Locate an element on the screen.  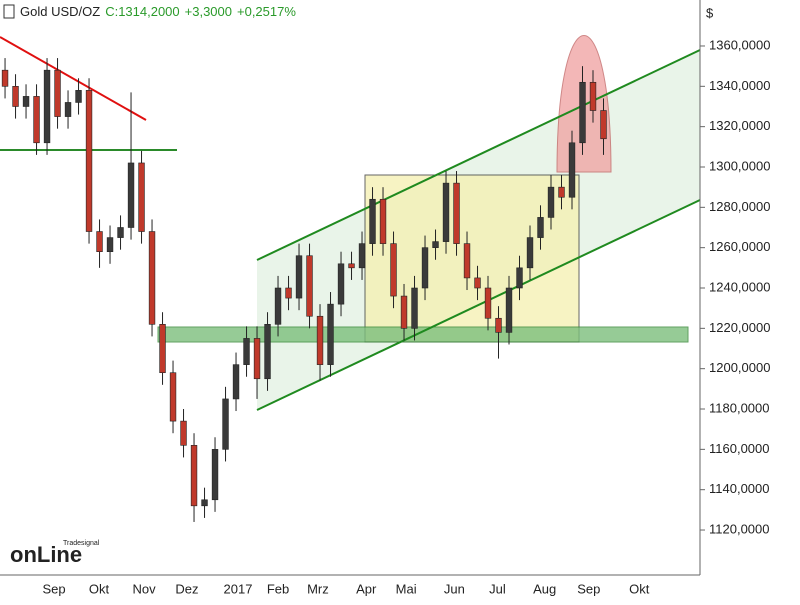
y-tick-label: 1180,0000 is located at coordinates (739, 407).